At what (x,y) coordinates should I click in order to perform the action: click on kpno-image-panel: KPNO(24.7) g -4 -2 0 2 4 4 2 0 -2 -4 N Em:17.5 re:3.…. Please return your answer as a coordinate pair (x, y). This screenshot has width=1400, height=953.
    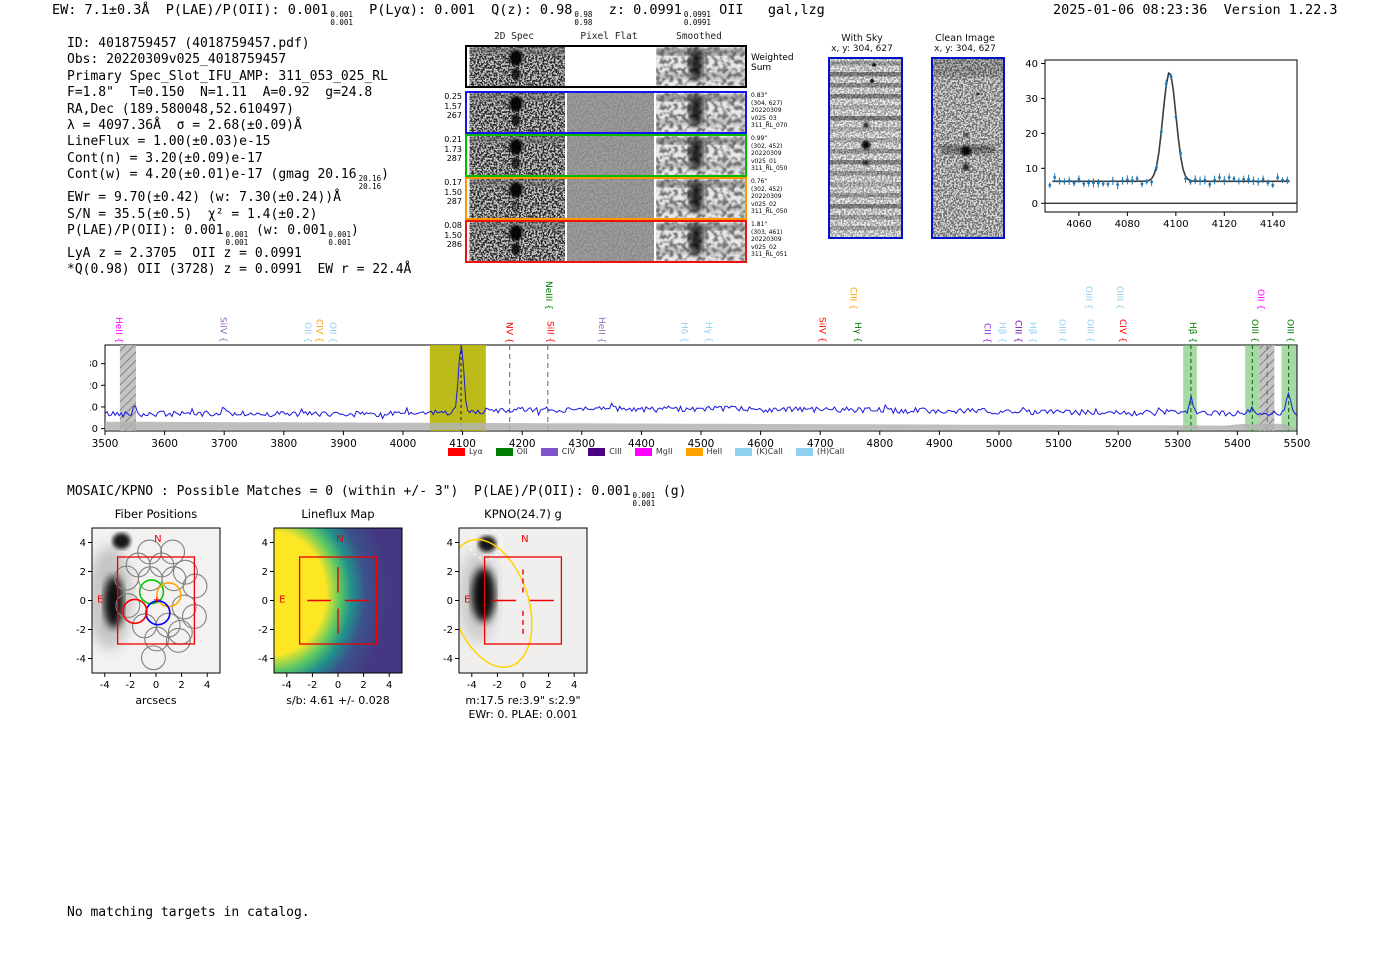
    Looking at the image, I should click on (515, 612).